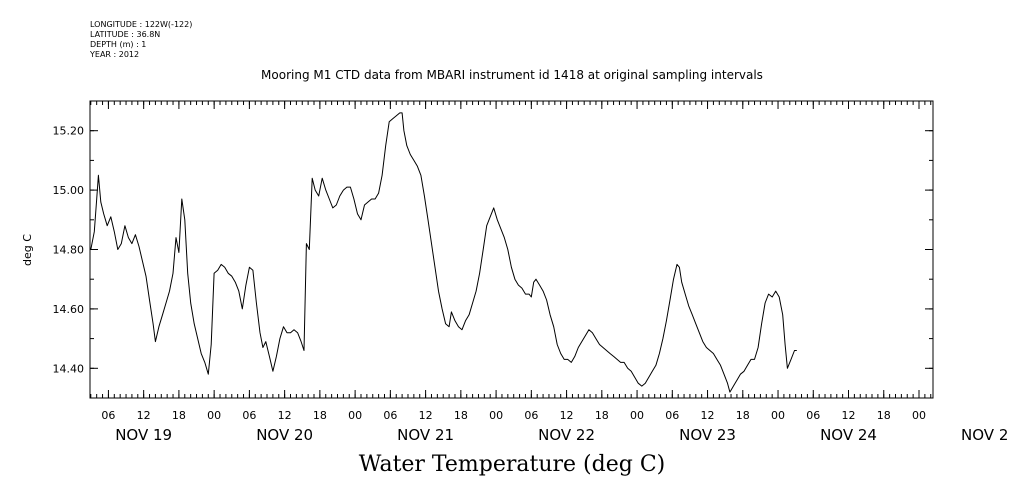  What do you see at coordinates (125, 34) in the screenshot?
I see `latitude-label: LATITUDE : 36.8N` at bounding box center [125, 34].